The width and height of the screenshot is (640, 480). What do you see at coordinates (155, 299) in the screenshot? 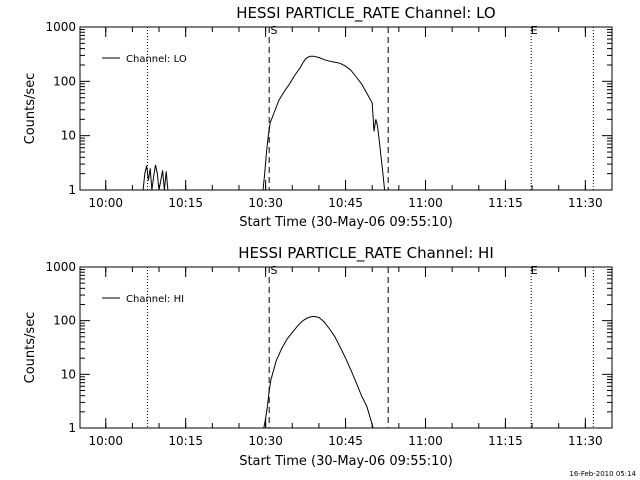
I see `legend-label: Channel: HI` at bounding box center [155, 299].